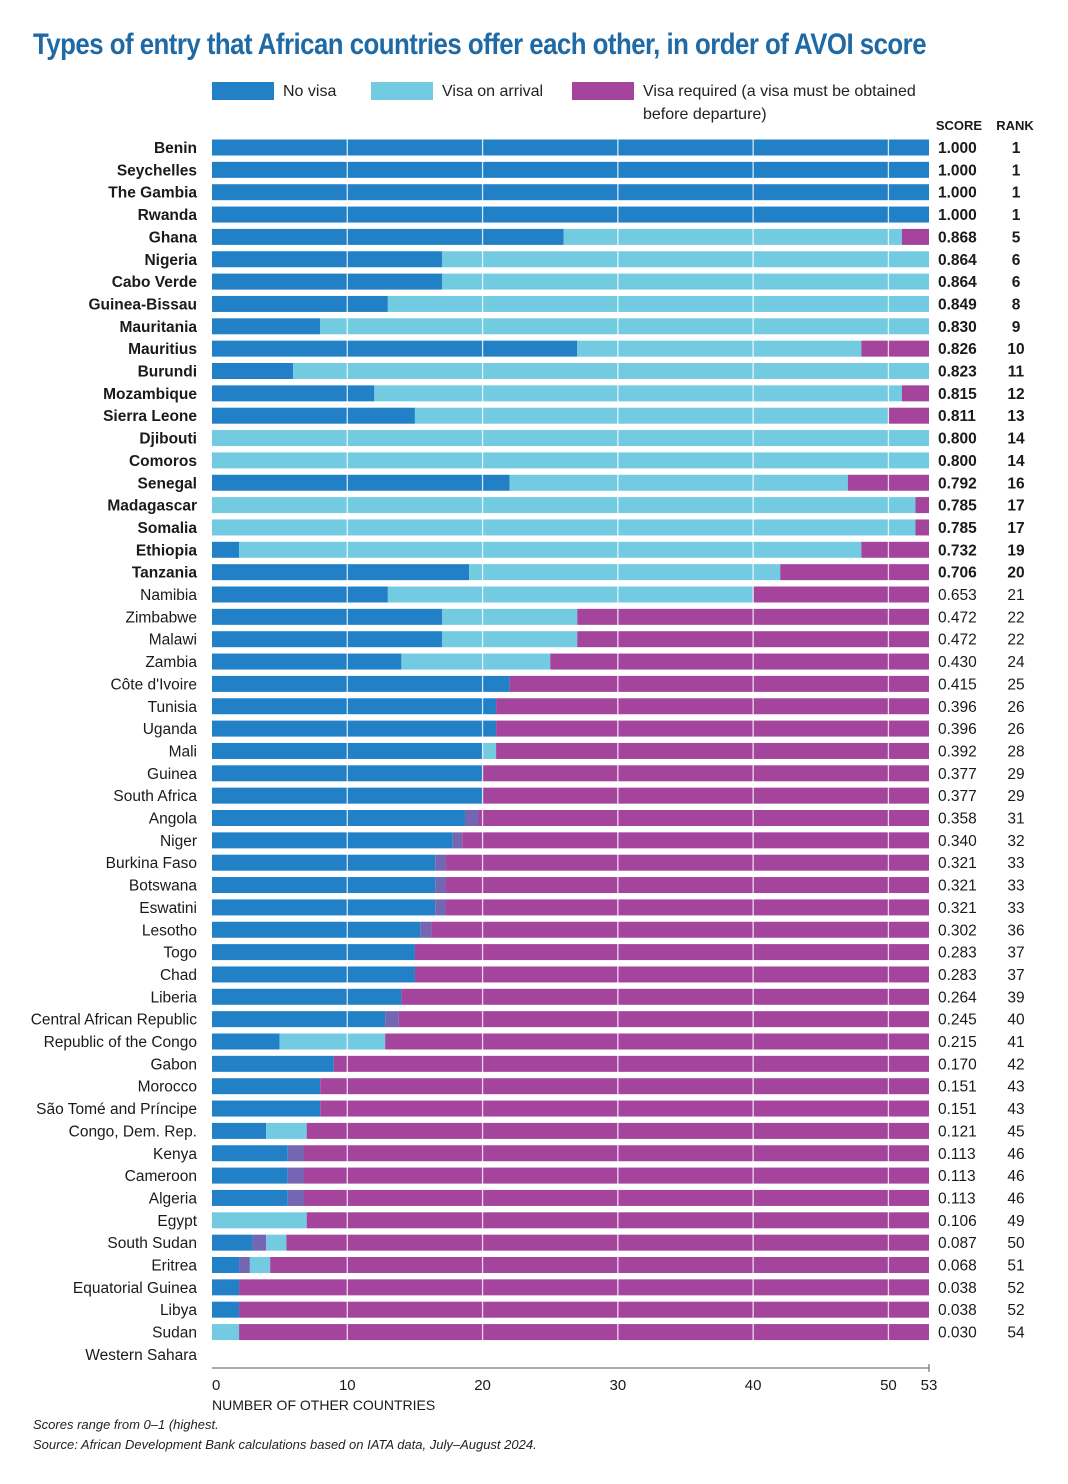 The image size is (1068, 1484). What do you see at coordinates (341, 572) in the screenshot?
I see `bar-no-visa-tanzania` at bounding box center [341, 572].